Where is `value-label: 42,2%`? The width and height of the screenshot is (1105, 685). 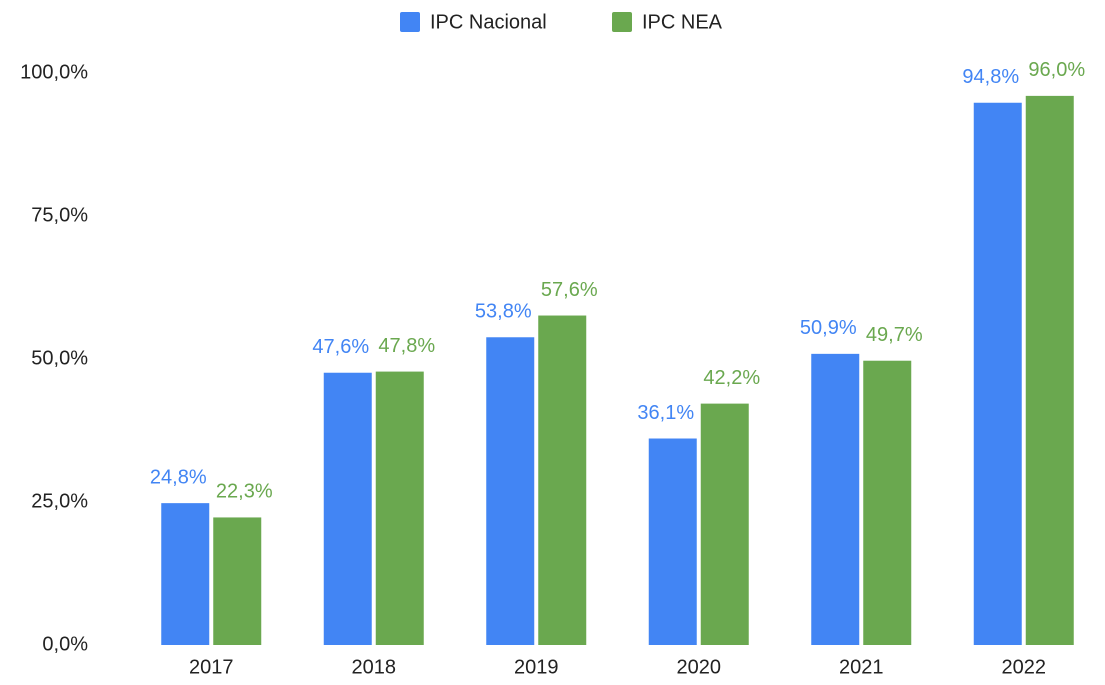
value-label: 42,2% is located at coordinates (731, 378).